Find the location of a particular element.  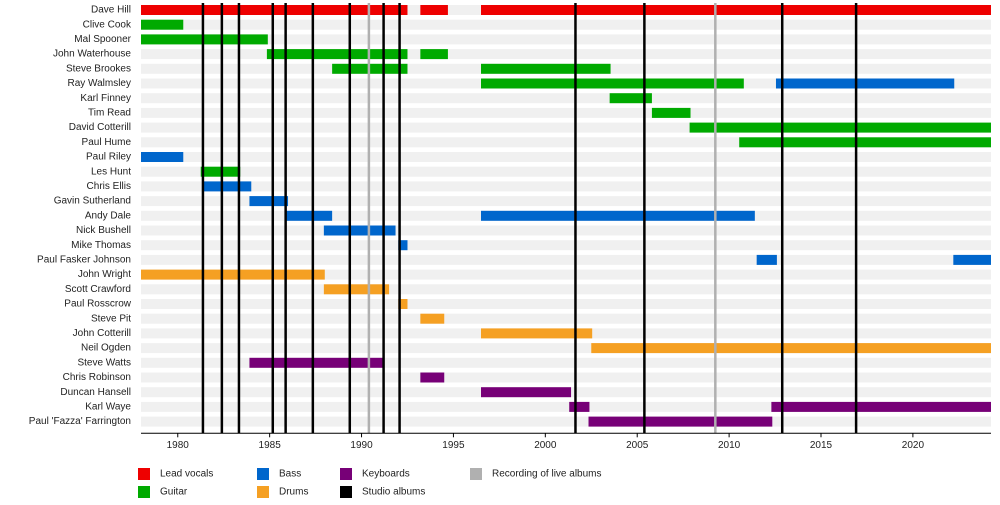

x-tick-label: 2005 is located at coordinates (637, 445).